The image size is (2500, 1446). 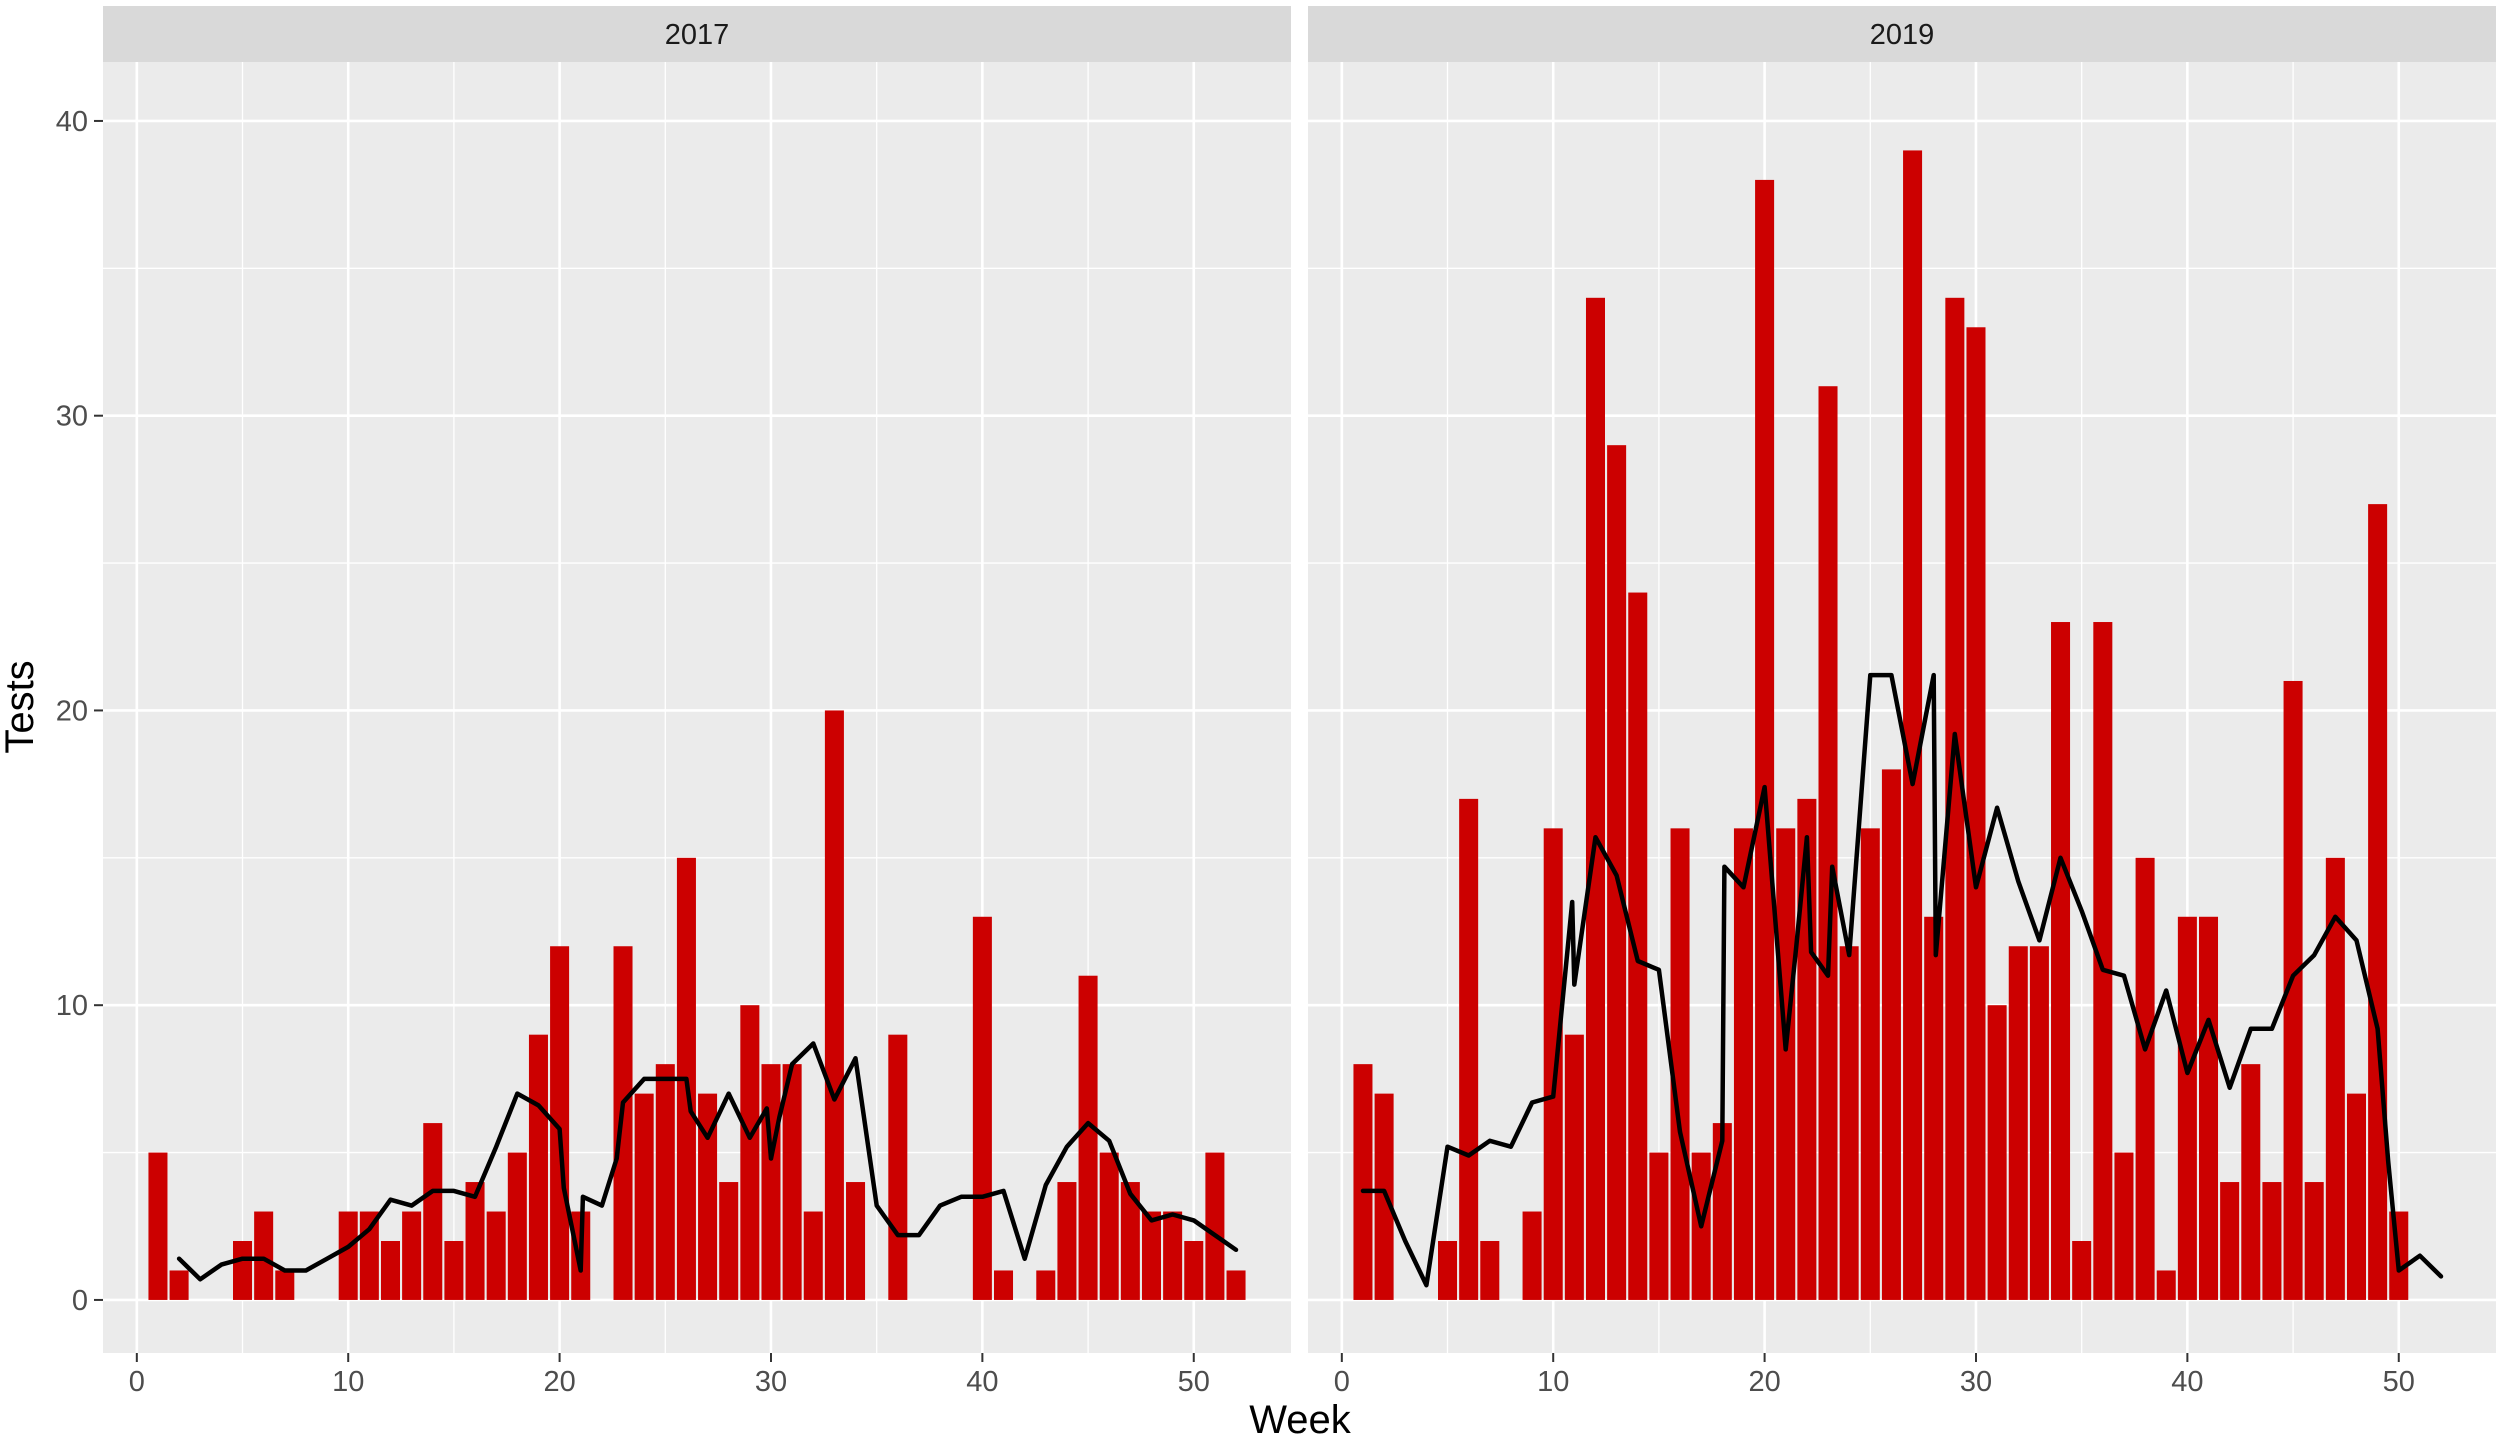 I want to click on y-tick-label: 40, so click(x=72, y=122).